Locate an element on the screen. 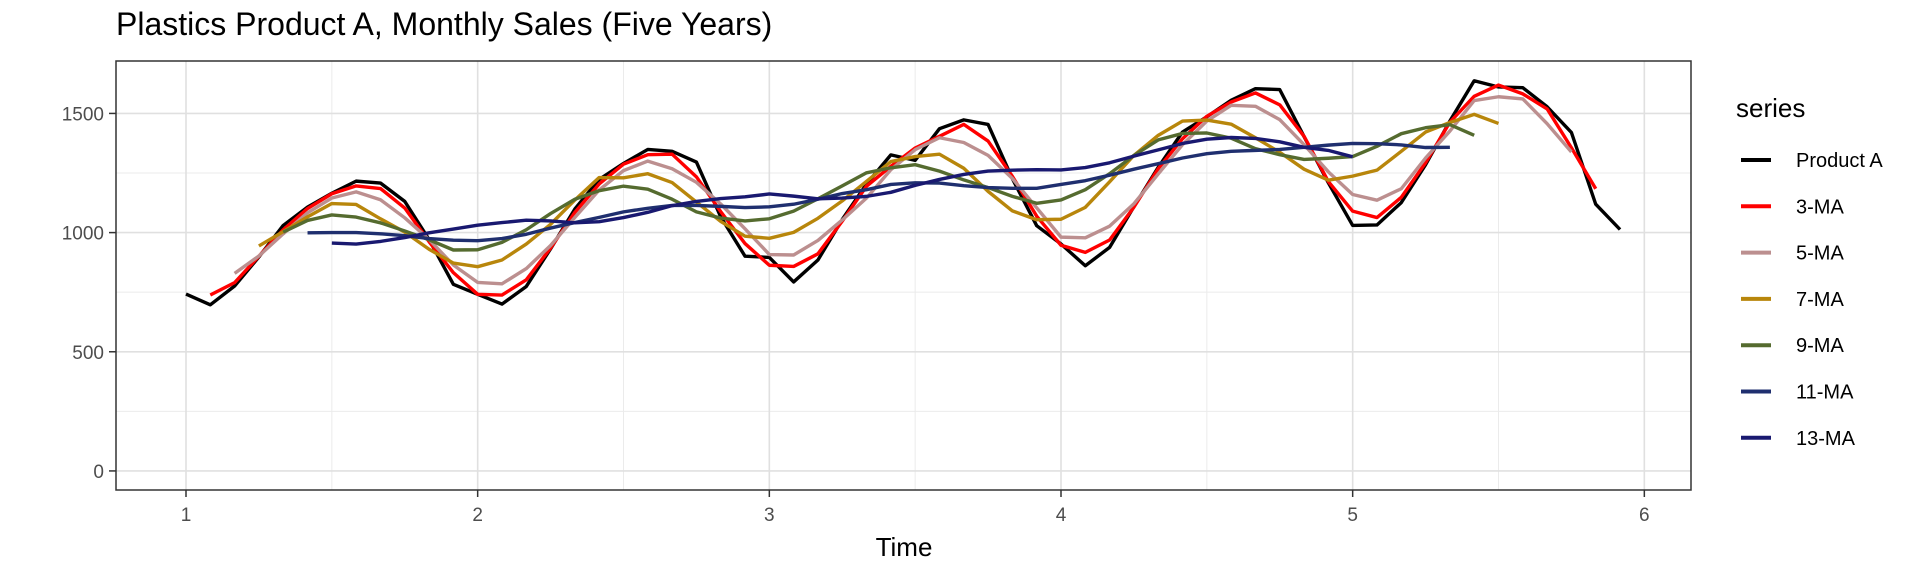  y-tick-label: 1000 is located at coordinates (83, 234).